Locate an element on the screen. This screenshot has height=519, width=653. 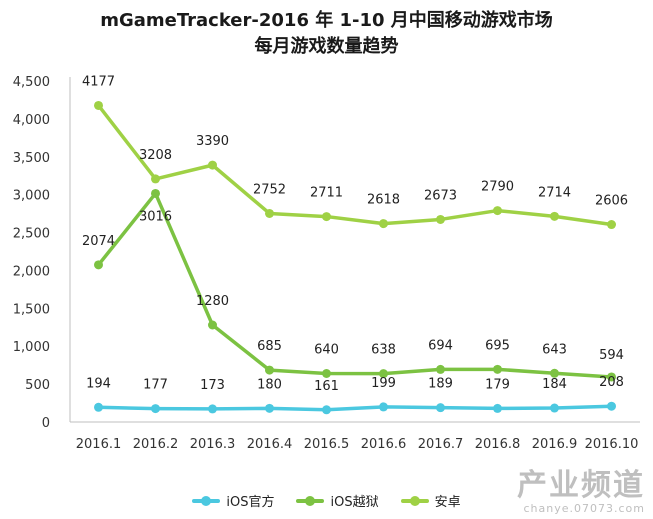
data-label: 2618 is located at coordinates (383, 200).